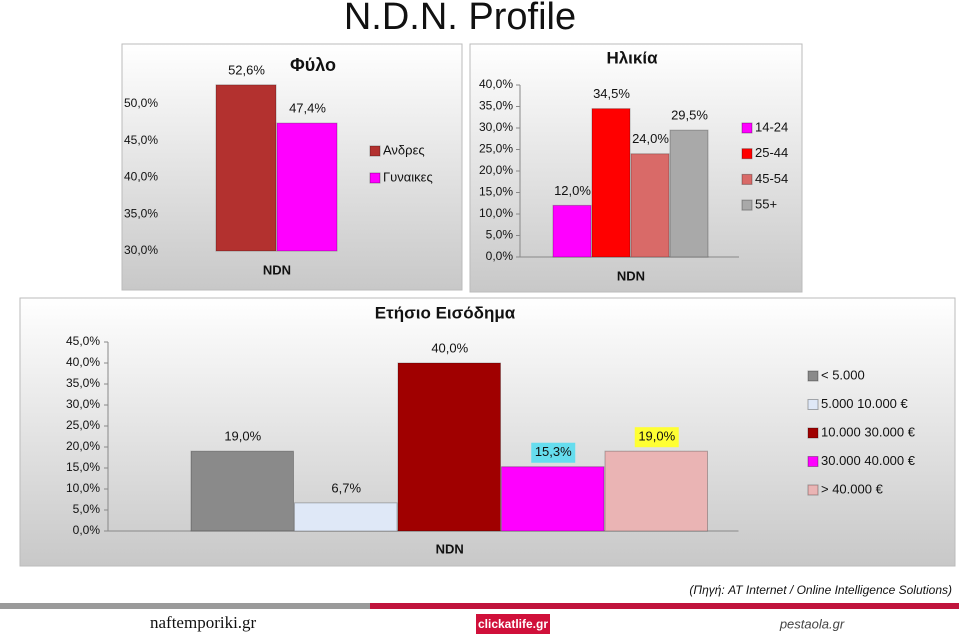  I want to click on legend-label: Γυναικες, so click(408, 176).